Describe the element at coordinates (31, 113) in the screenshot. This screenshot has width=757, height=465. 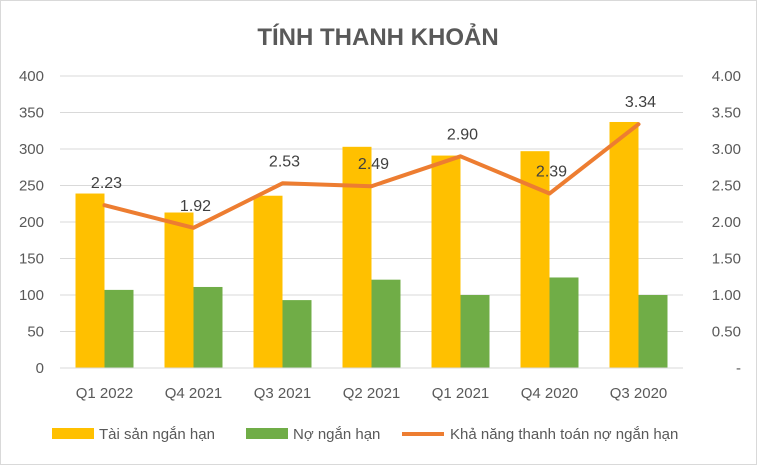
I see `left-tick-label: 350` at that location.